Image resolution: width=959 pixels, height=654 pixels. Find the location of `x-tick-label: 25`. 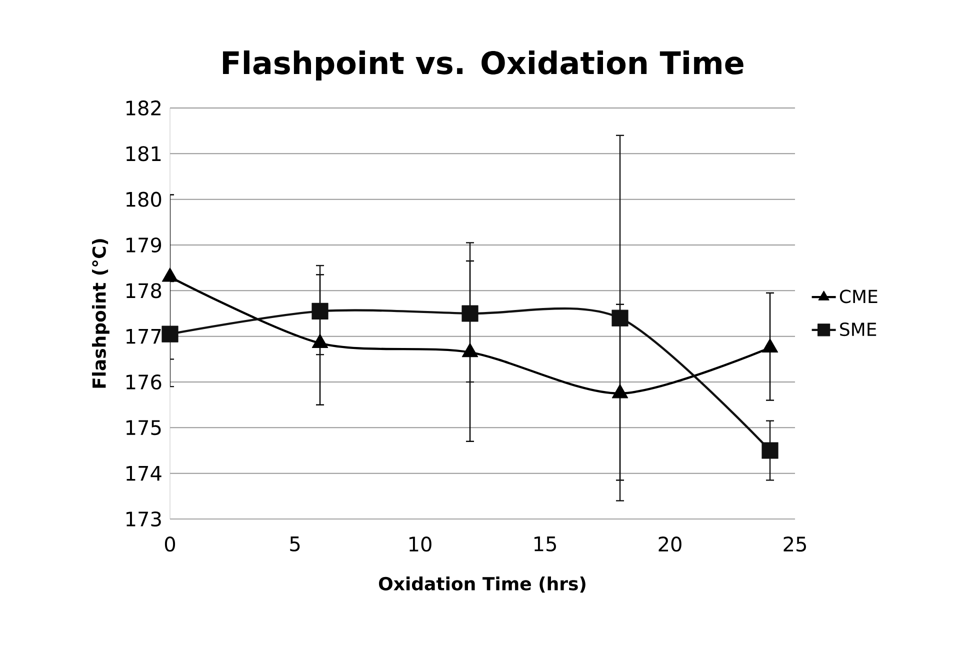

x-tick-label: 25 is located at coordinates (795, 544).